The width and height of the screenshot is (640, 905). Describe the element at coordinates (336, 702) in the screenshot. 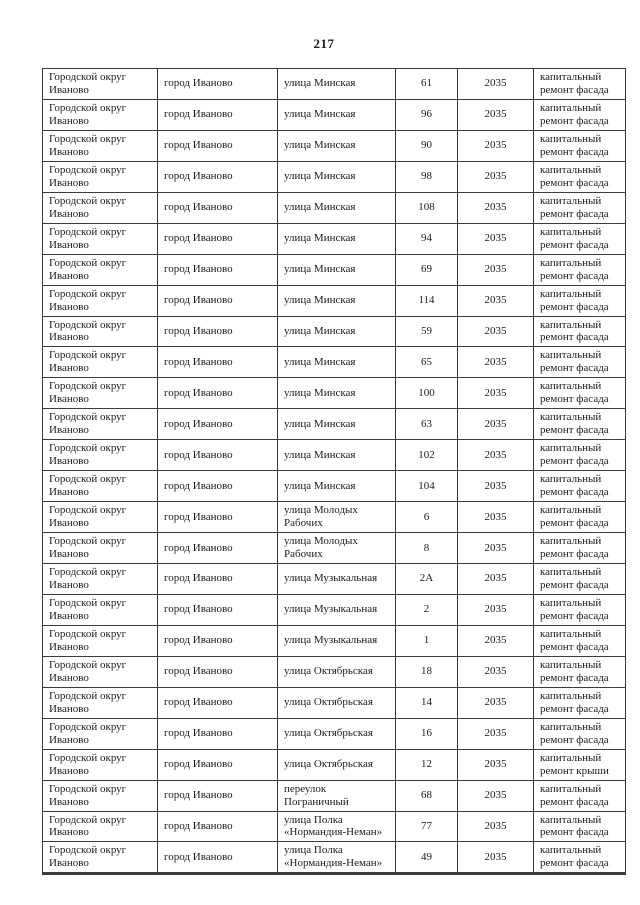

I see `cell-street: улица Октябрьская` at that location.